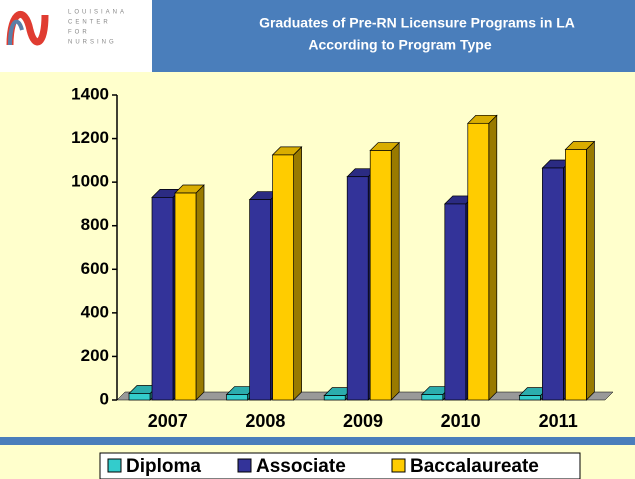 This screenshot has width=635, height=479. Describe the element at coordinates (92, 43) in the screenshot. I see `logo-text: NURSING` at that location.